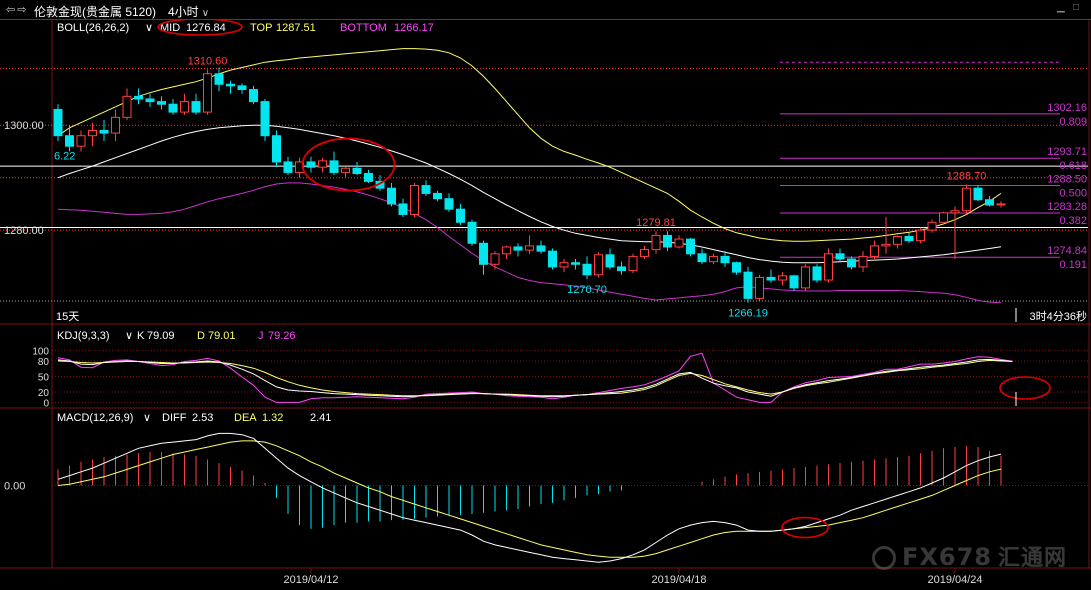 This screenshot has width=1091, height=590. Describe the element at coordinates (1061, 7) in the screenshot. I see `minimize-icon: ▁` at that location.